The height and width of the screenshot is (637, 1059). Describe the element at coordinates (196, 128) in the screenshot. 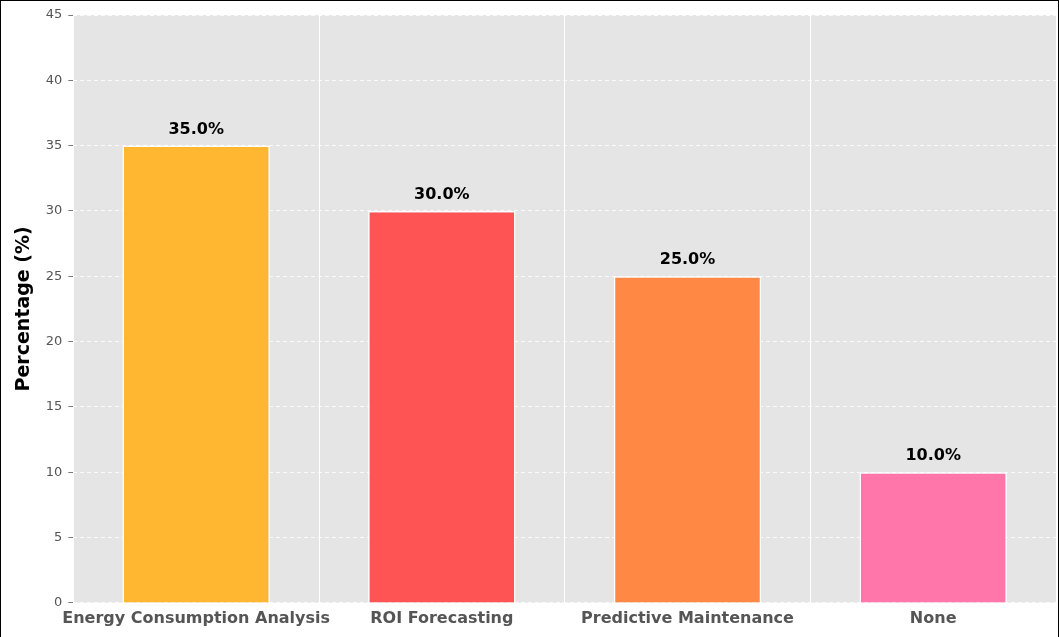

I see `data-label: 35.0%` at that location.